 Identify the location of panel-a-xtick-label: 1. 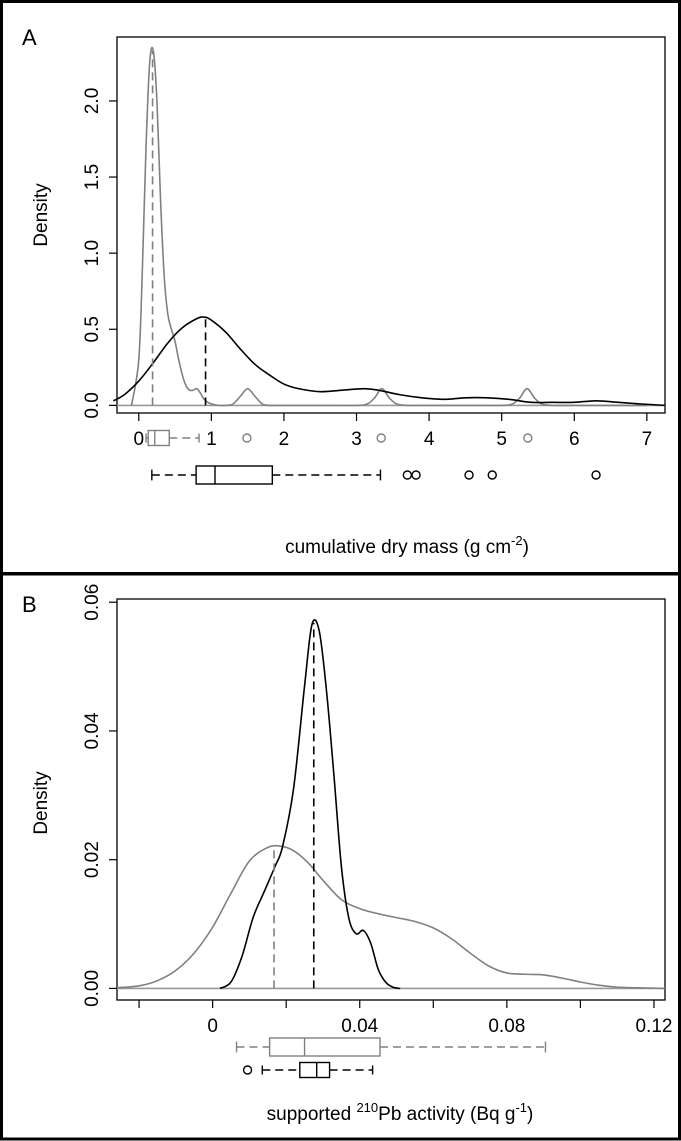
(211, 439).